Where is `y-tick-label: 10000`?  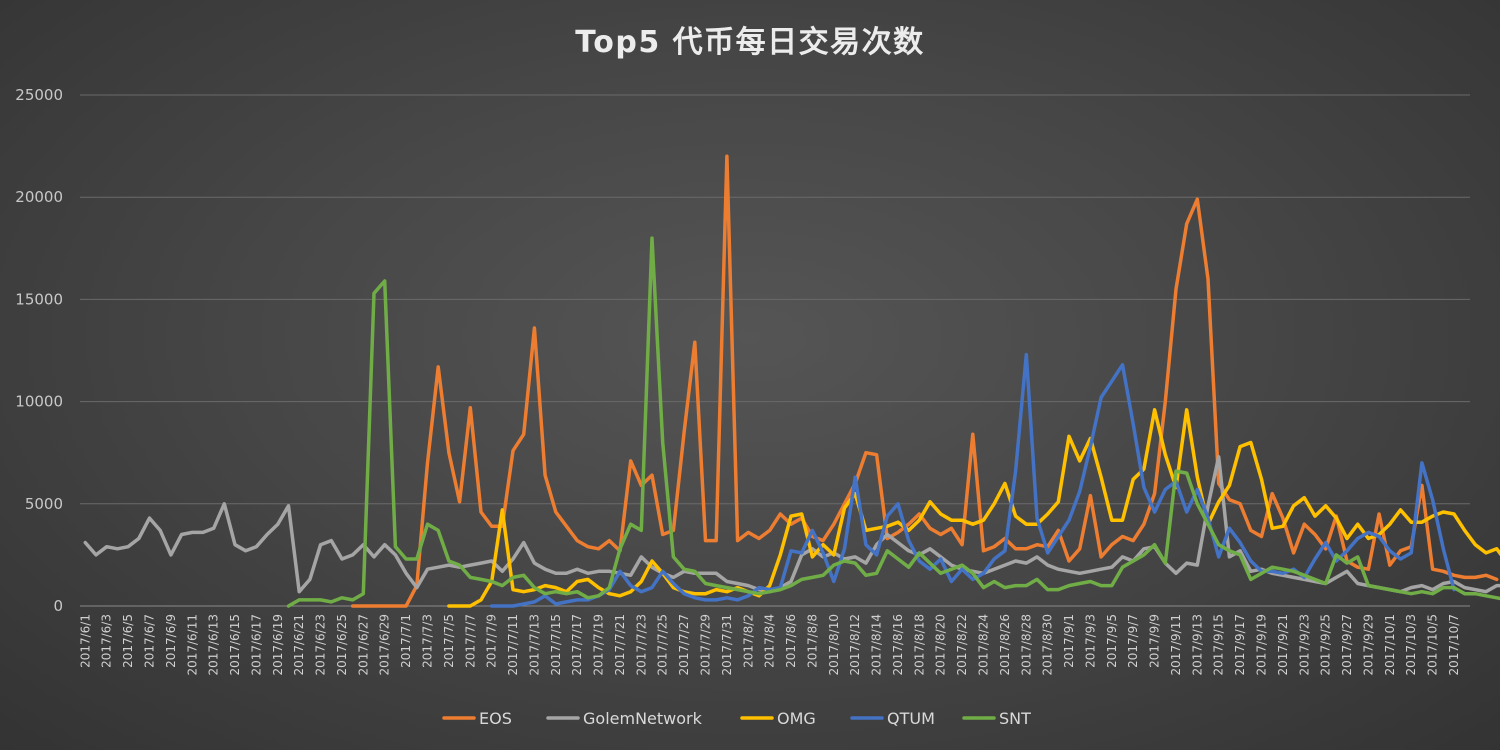 y-tick-label: 10000 is located at coordinates (39, 402).